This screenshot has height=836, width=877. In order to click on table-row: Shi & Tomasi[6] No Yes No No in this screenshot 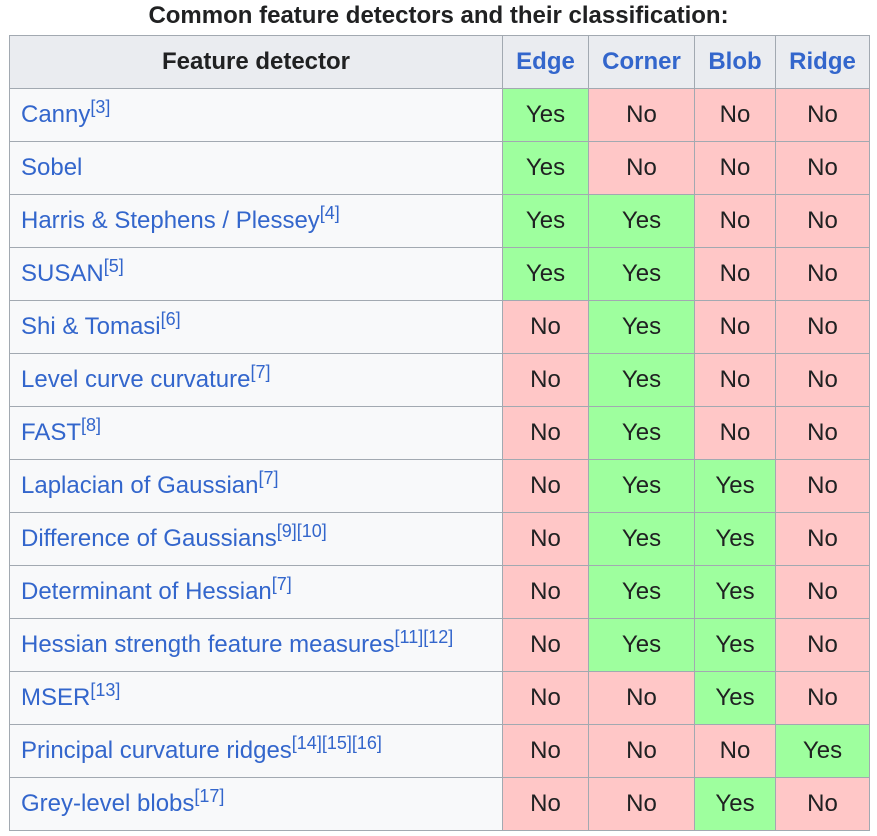, I will do `click(439, 327)`.